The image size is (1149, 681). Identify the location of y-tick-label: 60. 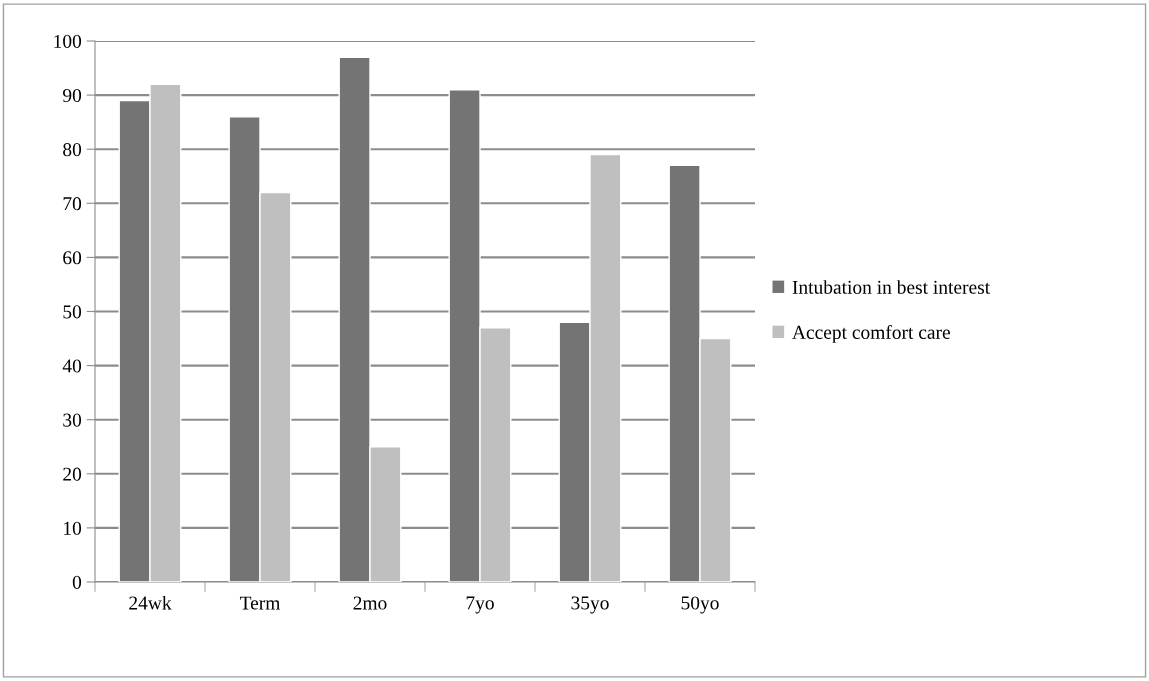
(72, 258).